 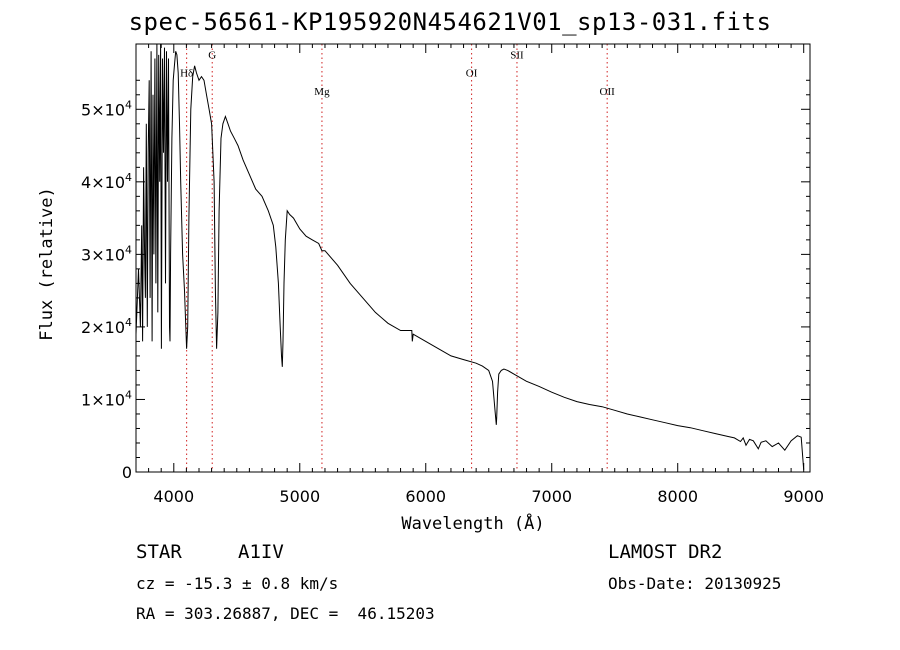 I want to click on y-tick-label: 1×10⁴, so click(x=106, y=398).